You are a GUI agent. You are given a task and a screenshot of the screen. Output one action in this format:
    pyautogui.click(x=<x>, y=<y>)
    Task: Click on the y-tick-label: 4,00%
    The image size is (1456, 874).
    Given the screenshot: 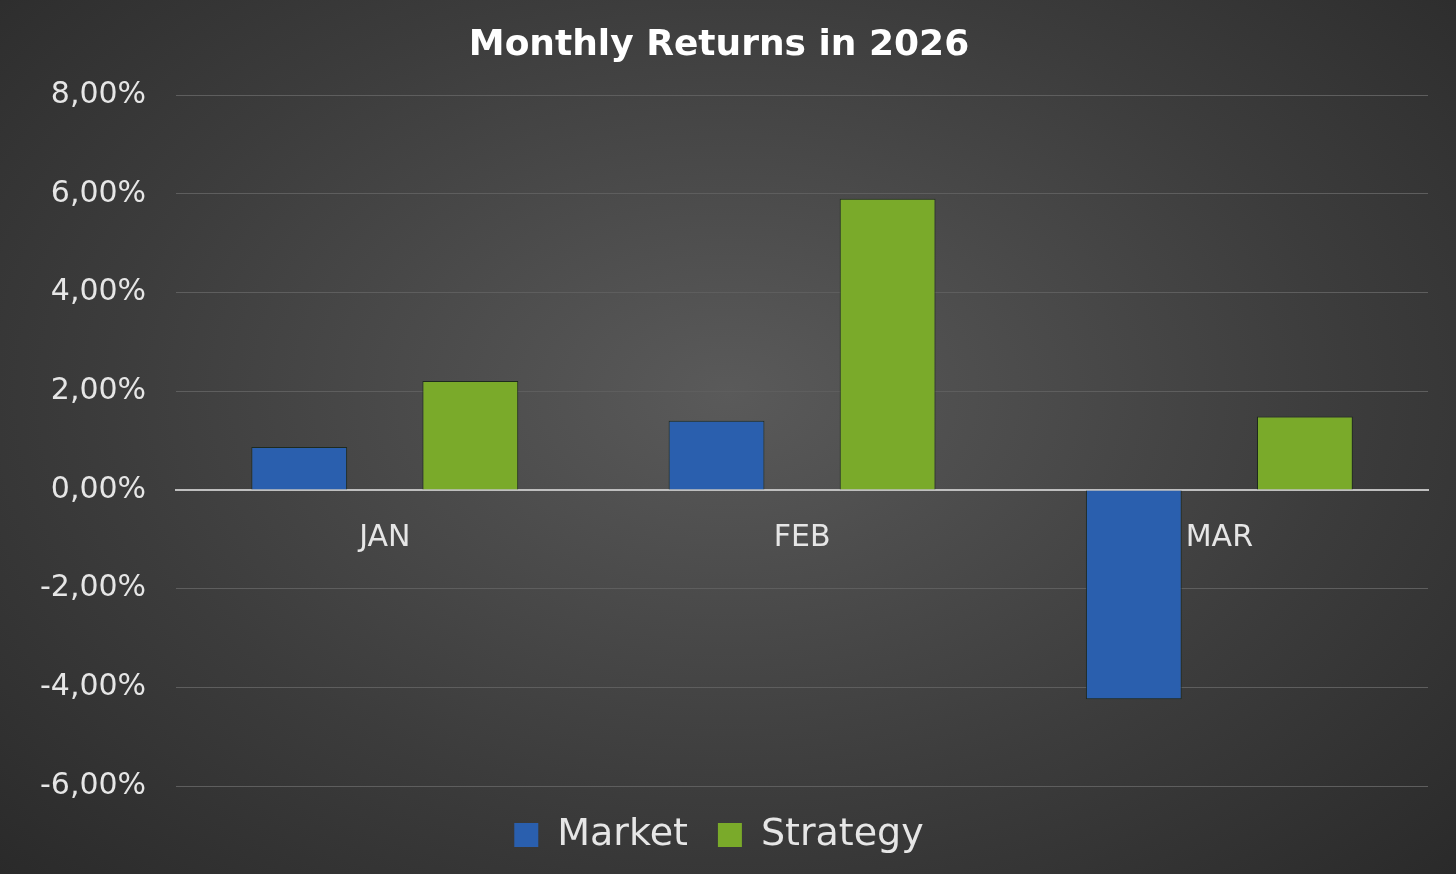 What is the action you would take?
    pyautogui.click(x=98, y=290)
    